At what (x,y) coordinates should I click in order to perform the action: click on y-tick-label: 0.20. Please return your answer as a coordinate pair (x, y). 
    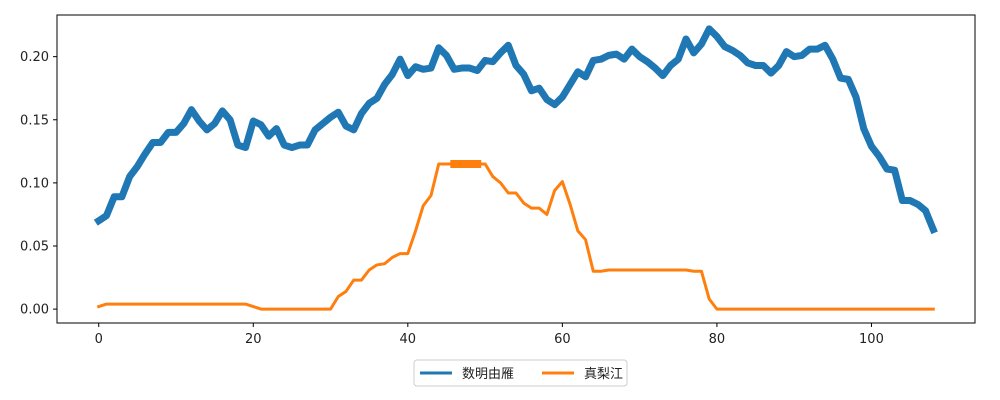
    Looking at the image, I should click on (34, 57).